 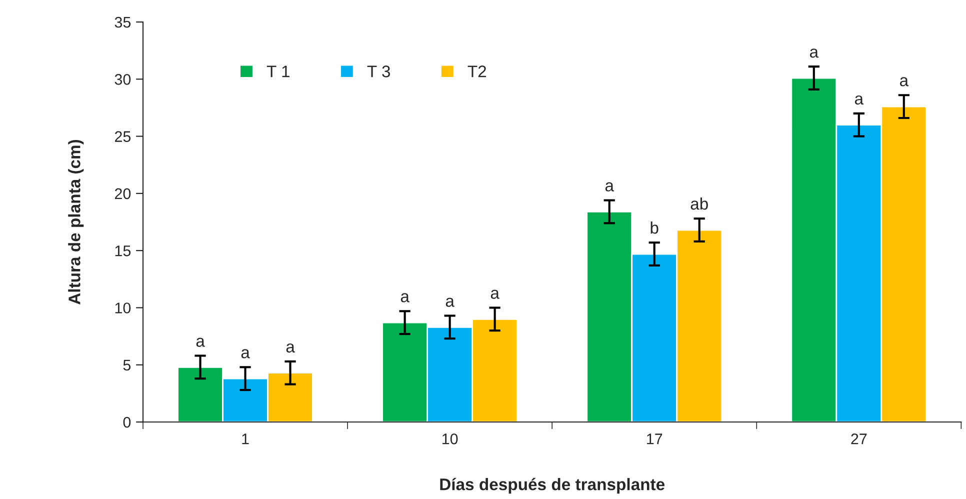 I want to click on x-tick-label: 1, so click(x=245, y=439).